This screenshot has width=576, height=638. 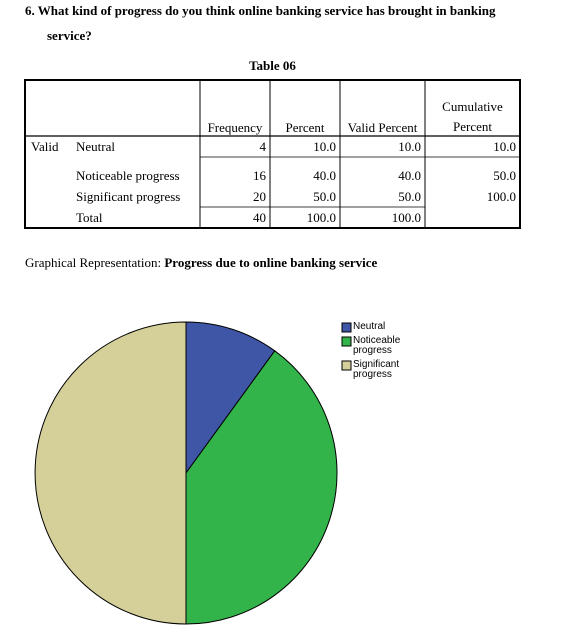 What do you see at coordinates (263, 146) in the screenshot?
I see `cell: 4` at bounding box center [263, 146].